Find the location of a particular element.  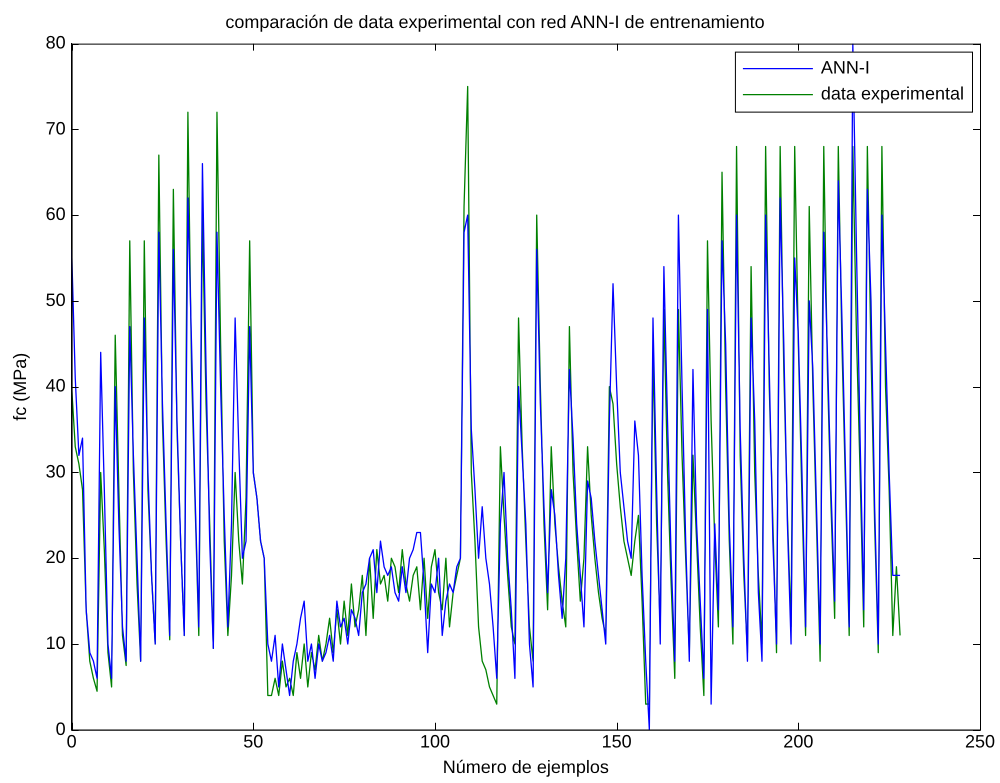

x-tick-label: 150 is located at coordinates (617, 742).